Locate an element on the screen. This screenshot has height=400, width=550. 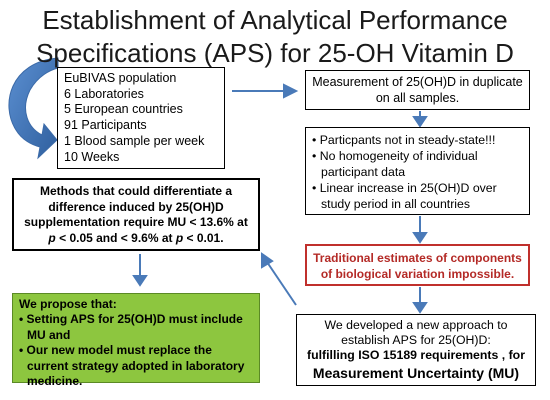
methods-fragment: < 0.05 and < 9.6% at is located at coordinates (115, 238).